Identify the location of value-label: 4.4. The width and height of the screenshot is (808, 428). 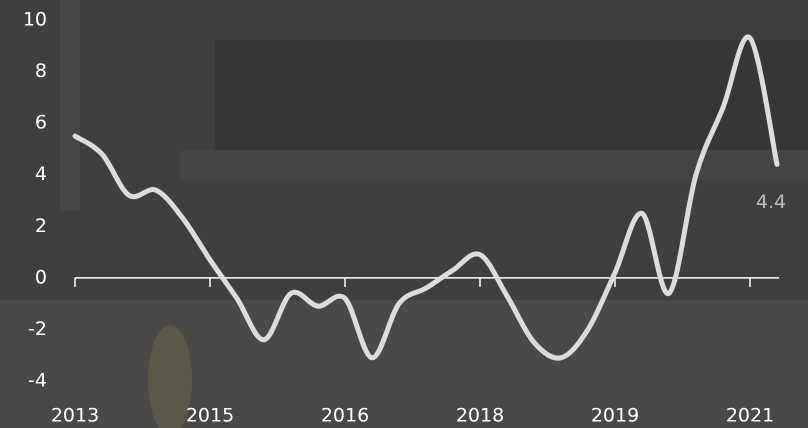
(771, 202).